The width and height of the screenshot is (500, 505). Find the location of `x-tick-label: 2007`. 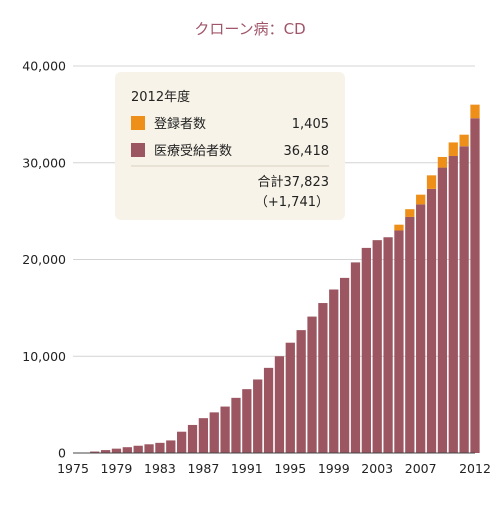

x-tick-label: 2007 is located at coordinates (421, 468).